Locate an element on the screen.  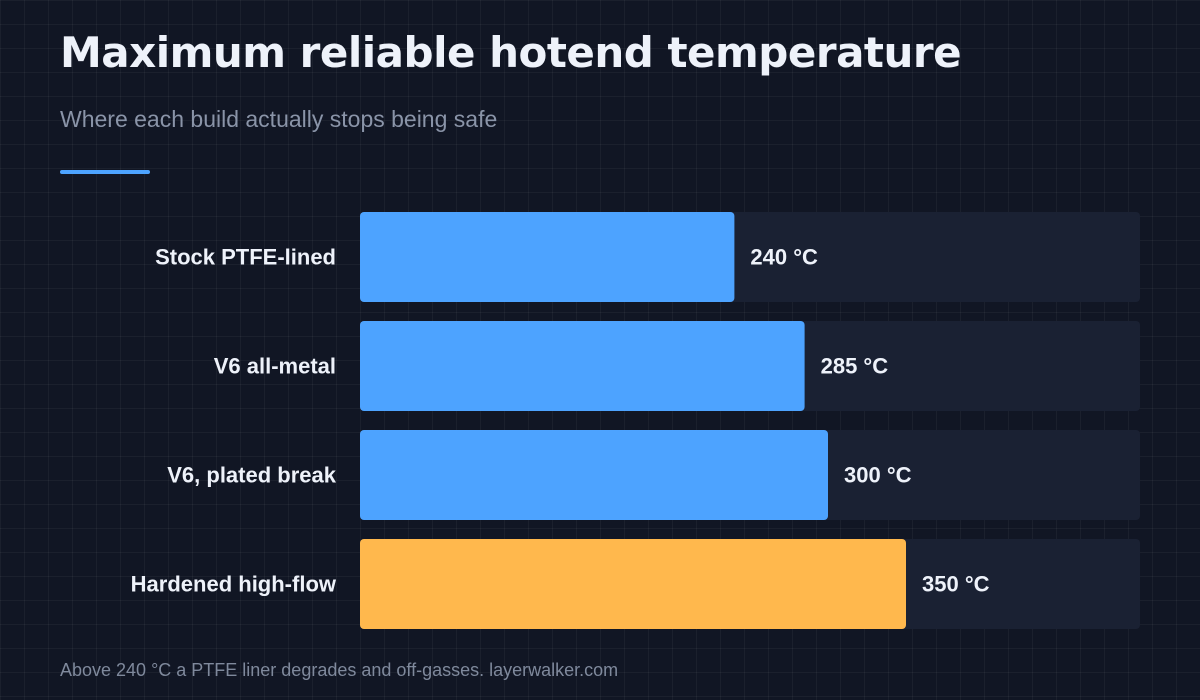
category-label: Stock PTFE-lined is located at coordinates (245, 257).